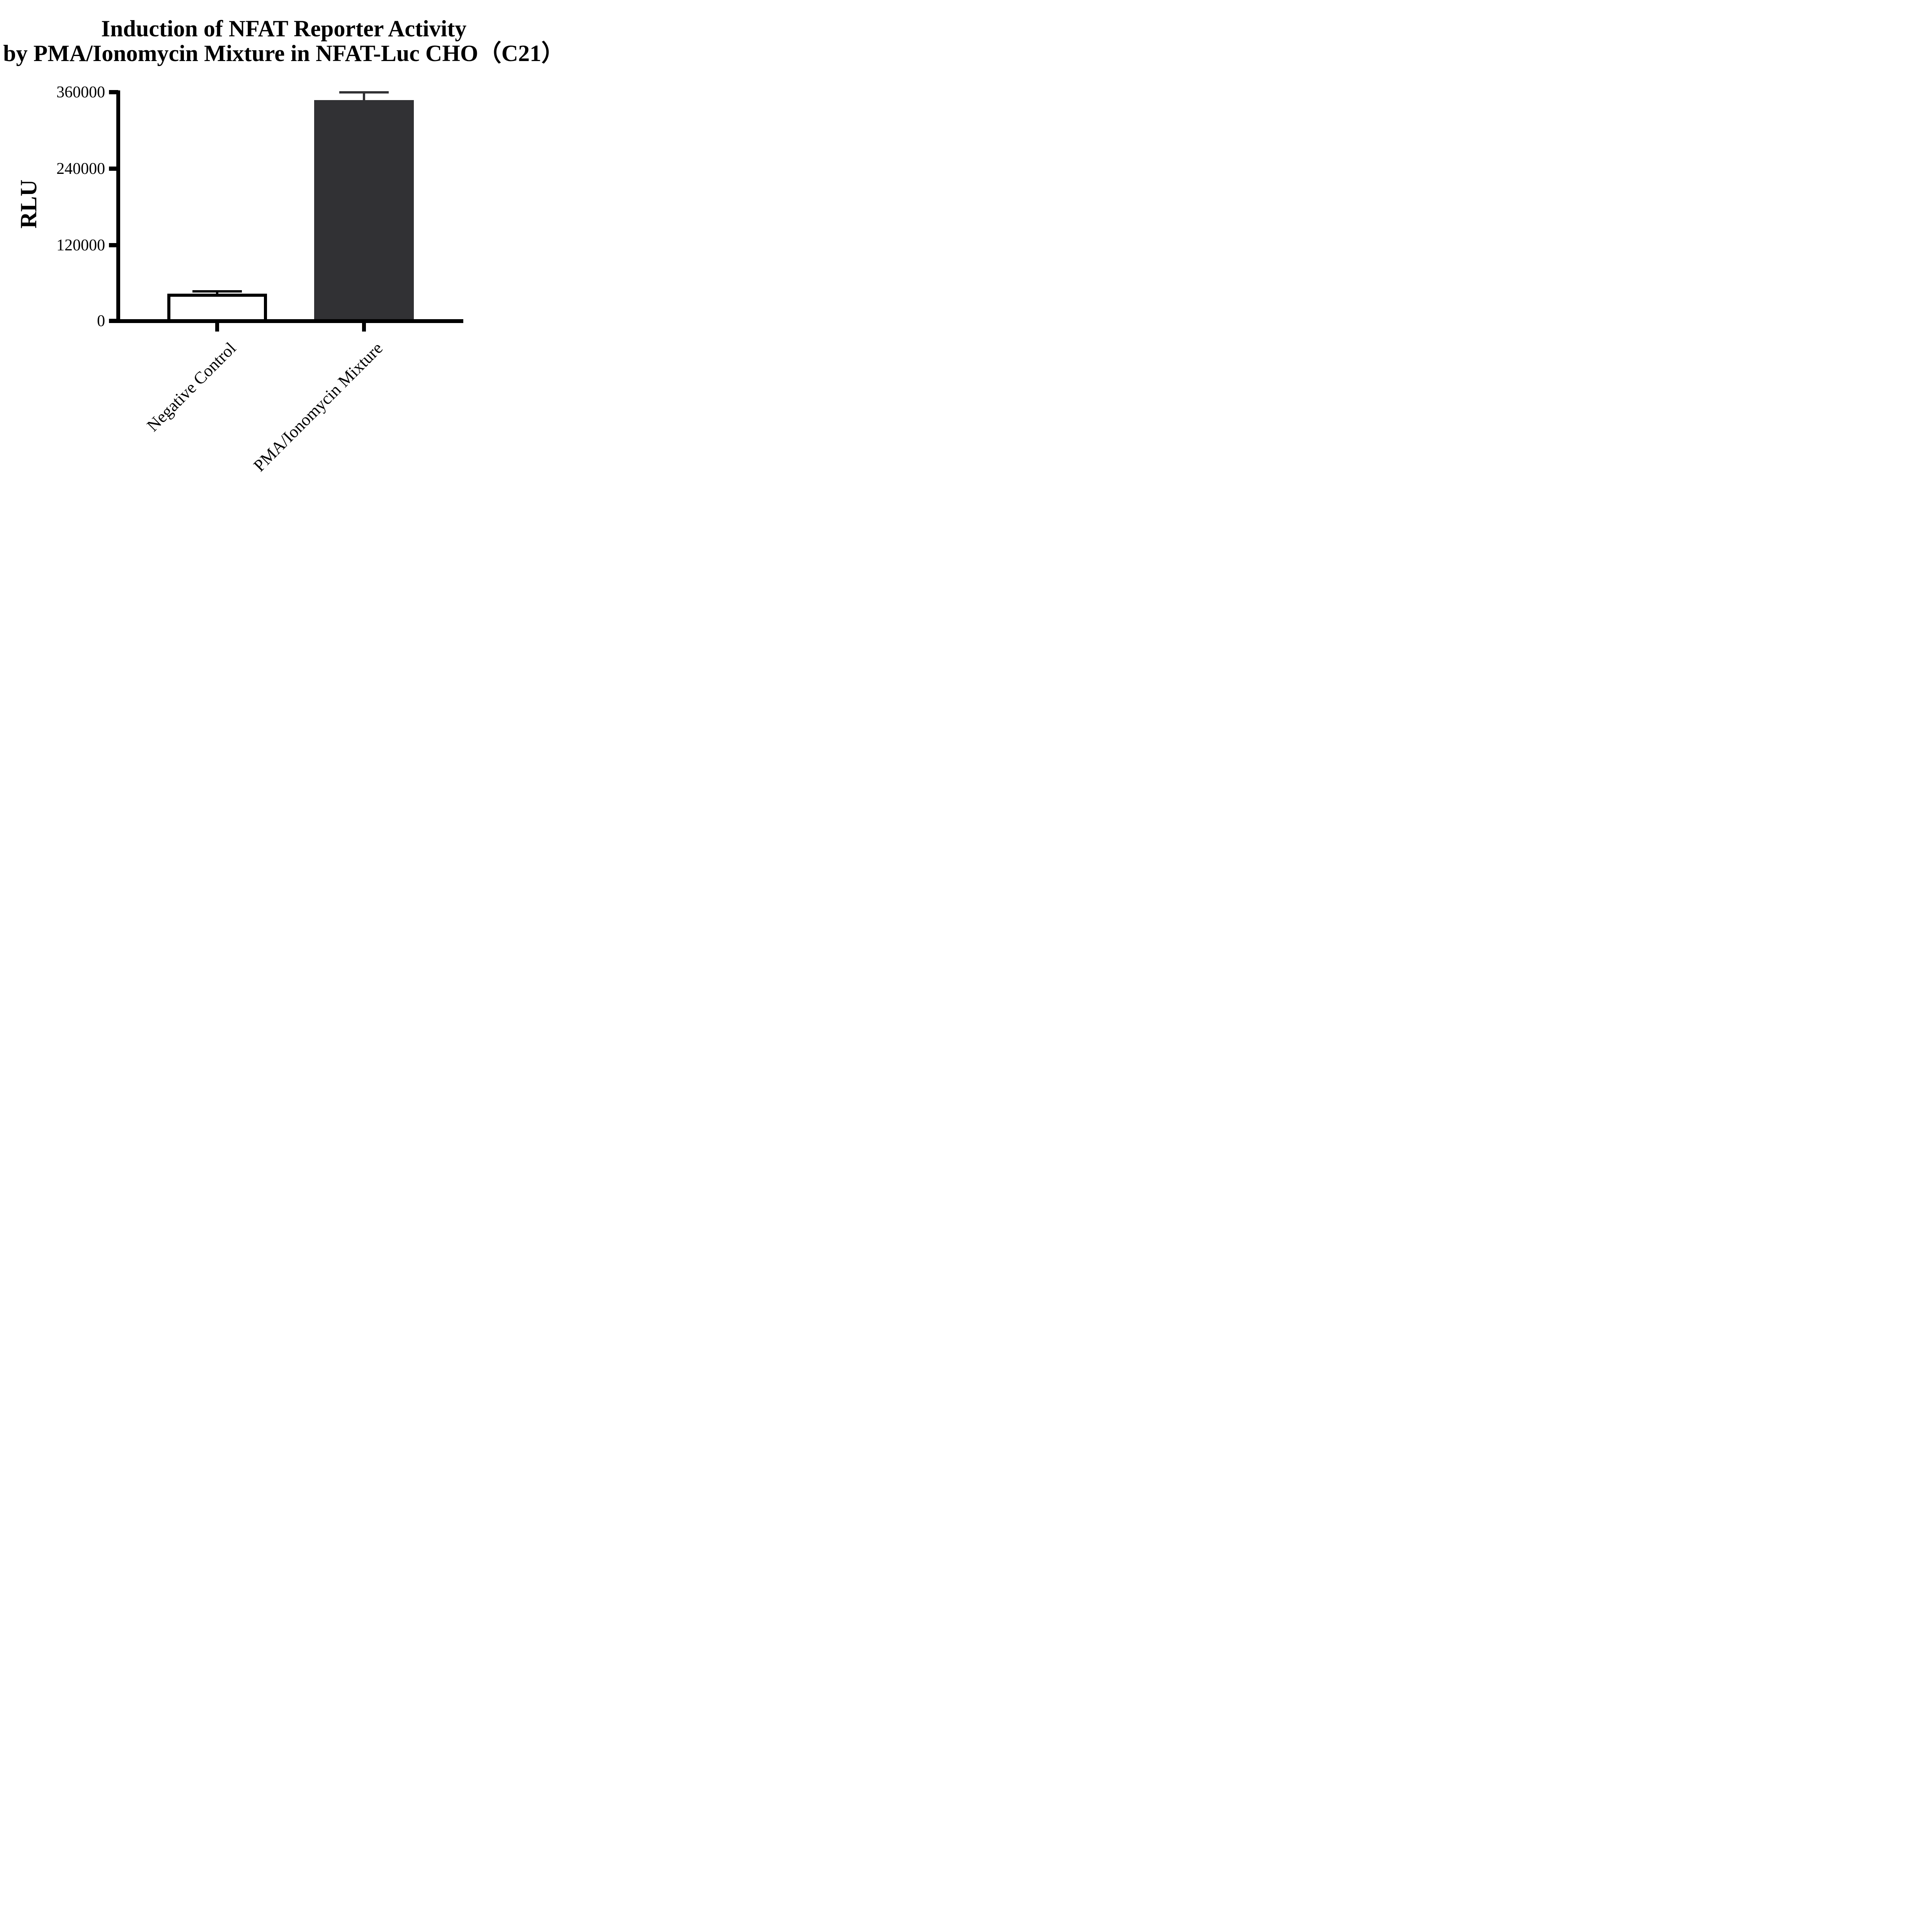 The image size is (1932, 1932). Describe the element at coordinates (364, 211) in the screenshot. I see `bar-pma-ionomycin-mixture` at that location.